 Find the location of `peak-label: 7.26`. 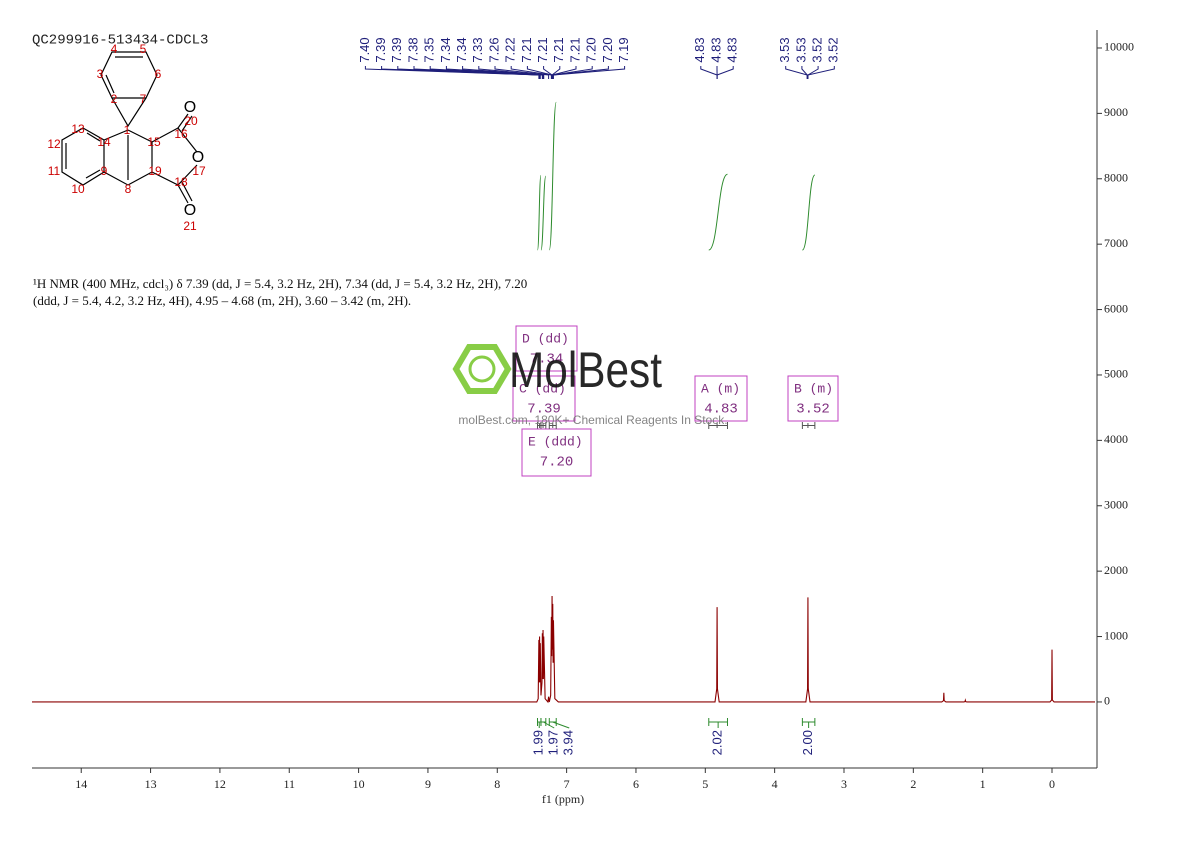

peak-label: 7.26 is located at coordinates (493, 49).